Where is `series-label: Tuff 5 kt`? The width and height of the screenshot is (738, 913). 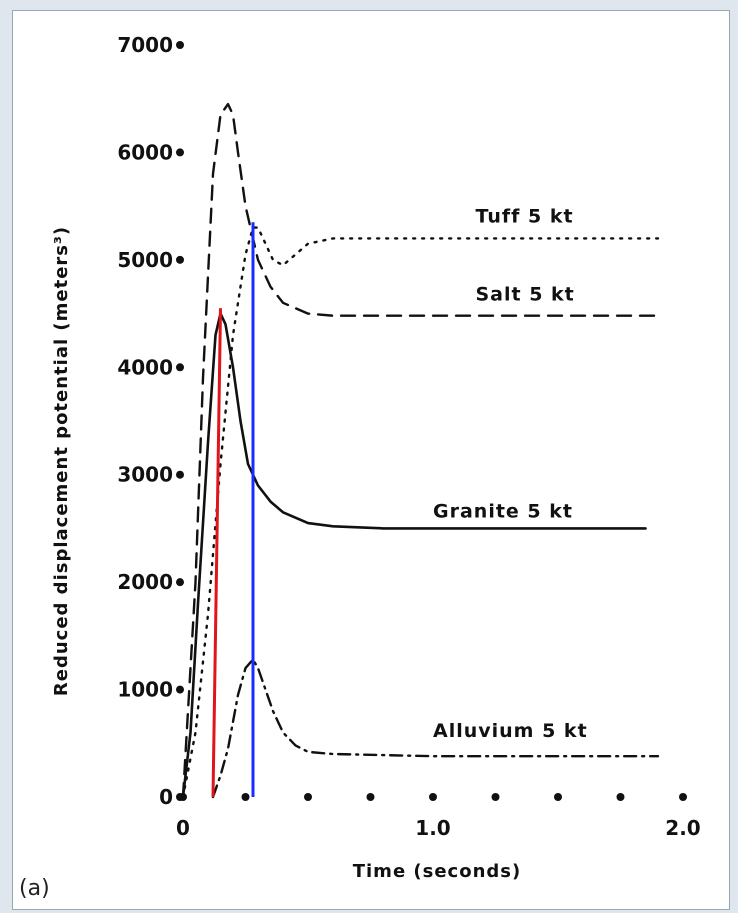
series-label: Tuff 5 kt is located at coordinates (525, 216).